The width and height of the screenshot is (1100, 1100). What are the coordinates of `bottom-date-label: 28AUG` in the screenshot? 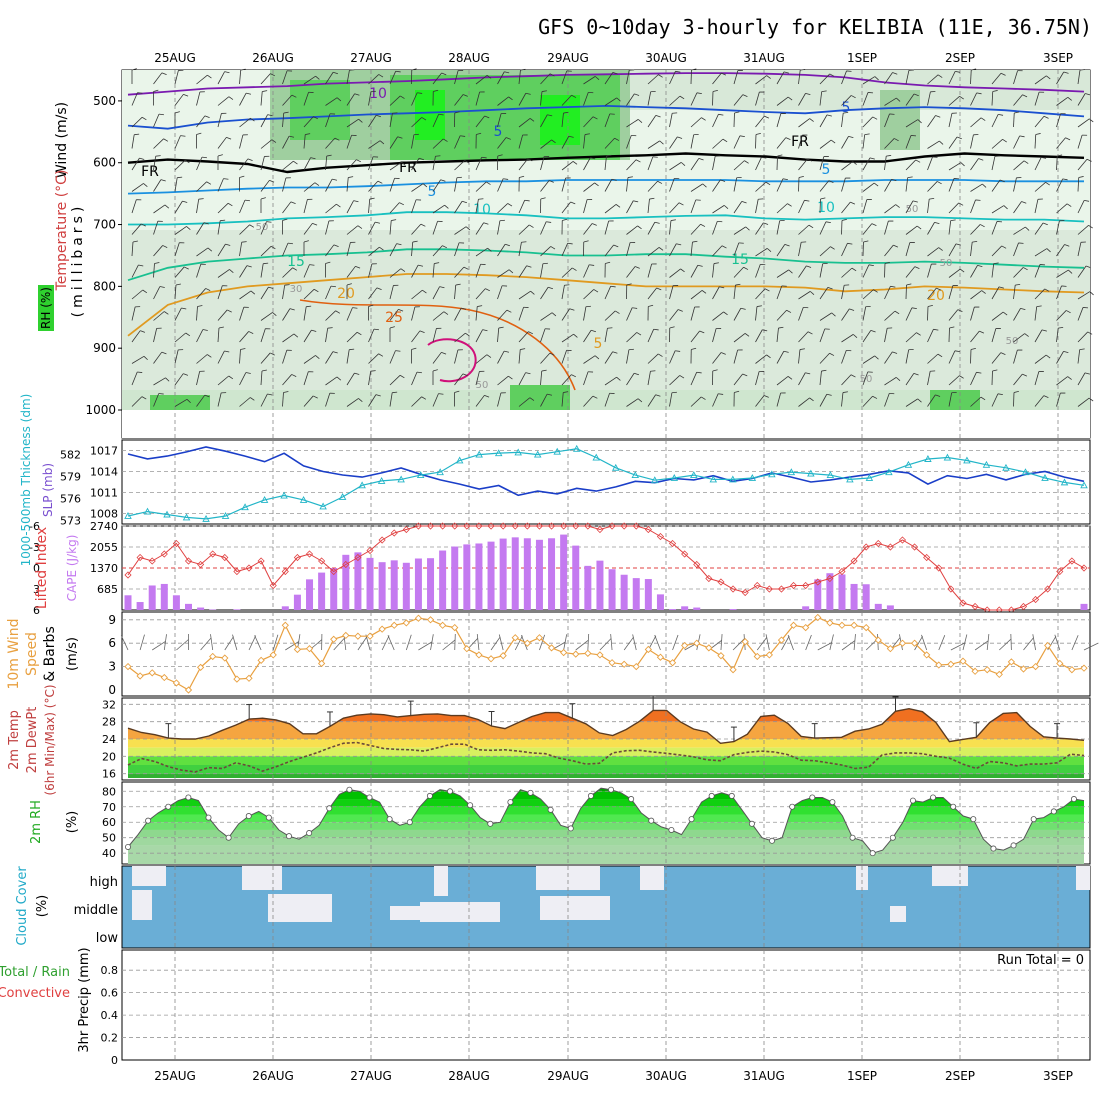 It's located at (469, 1076).